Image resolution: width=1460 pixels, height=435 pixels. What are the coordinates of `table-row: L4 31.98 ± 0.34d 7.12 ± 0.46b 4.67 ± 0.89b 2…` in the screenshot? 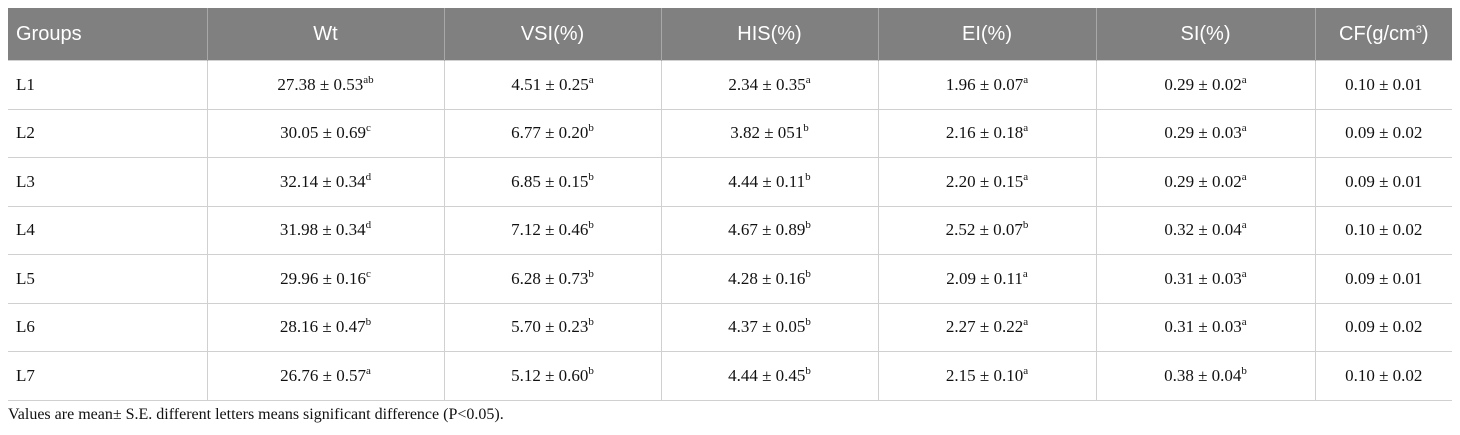 It's located at (730, 230).